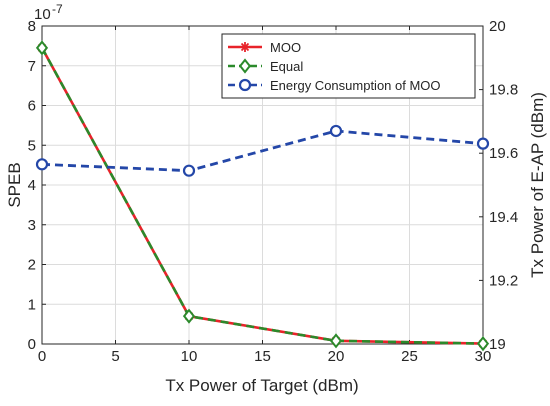 This screenshot has width=550, height=406. I want to click on legend: MOO Equal Energy Consumption of MOO, so click(348, 66).